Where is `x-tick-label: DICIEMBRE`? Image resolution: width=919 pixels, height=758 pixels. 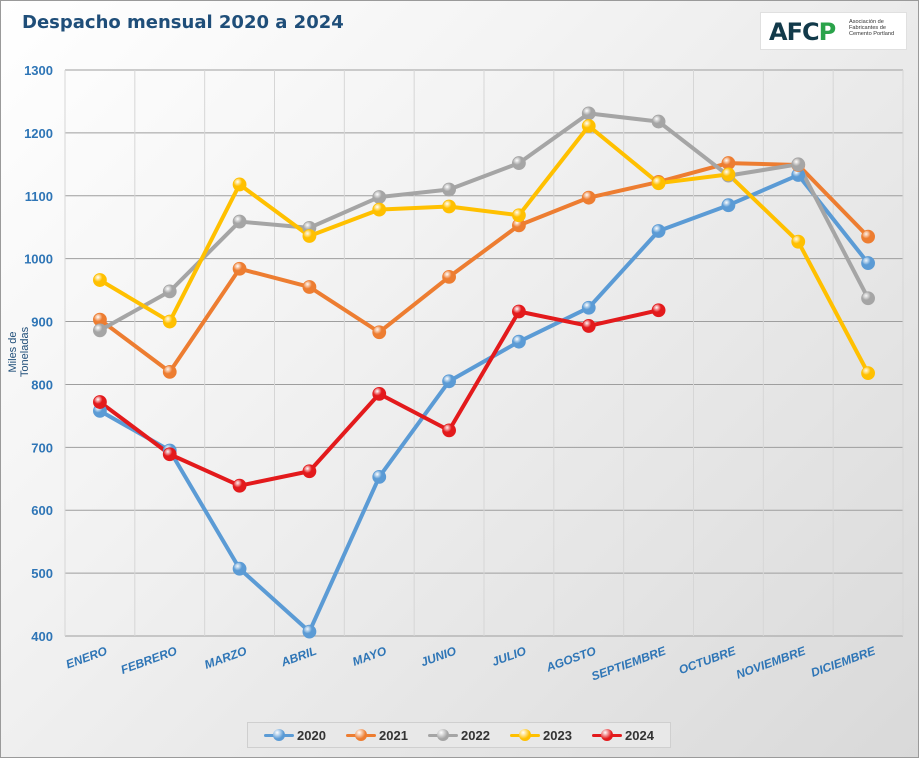 x-tick-label: DICIEMBRE is located at coordinates (843, 661).